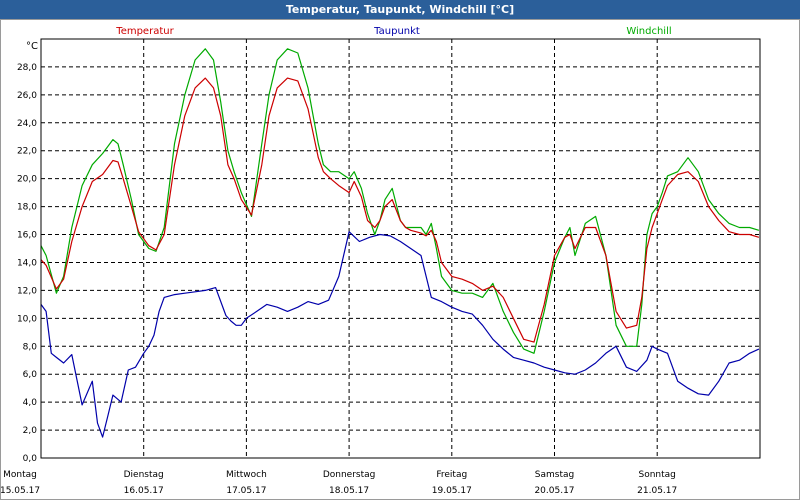  Describe the element at coordinates (648, 31) in the screenshot. I see `legend-windchill: Windchill` at that location.